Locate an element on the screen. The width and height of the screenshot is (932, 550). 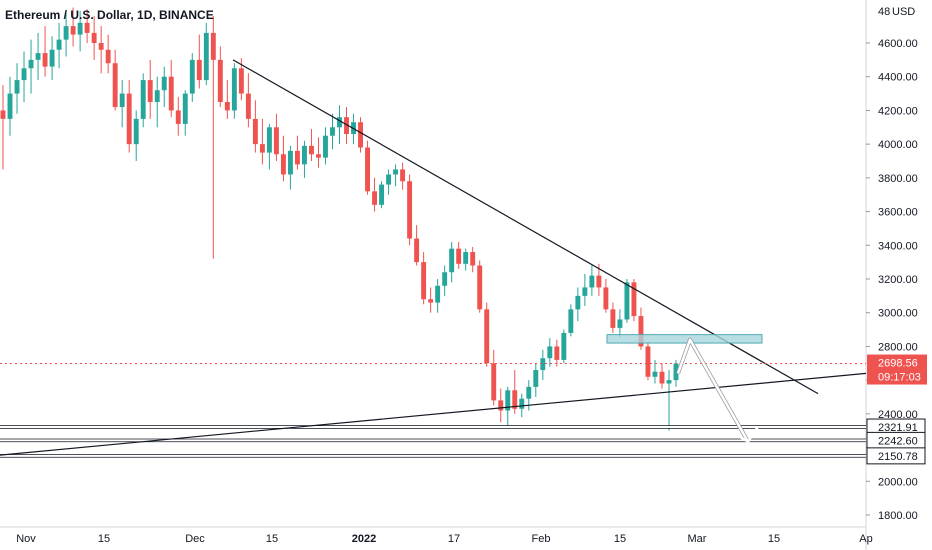
y-tick-label: 3200.00 is located at coordinates (898, 280).